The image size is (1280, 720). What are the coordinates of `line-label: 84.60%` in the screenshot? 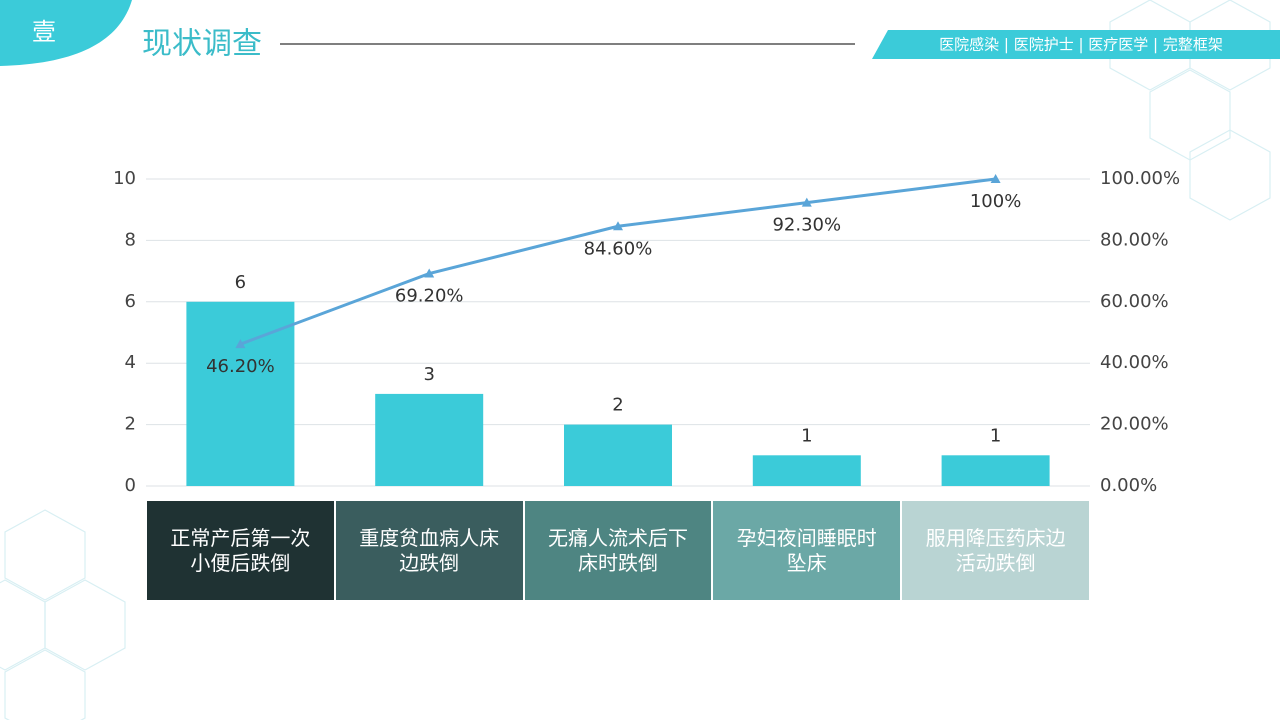 It's located at (618, 248).